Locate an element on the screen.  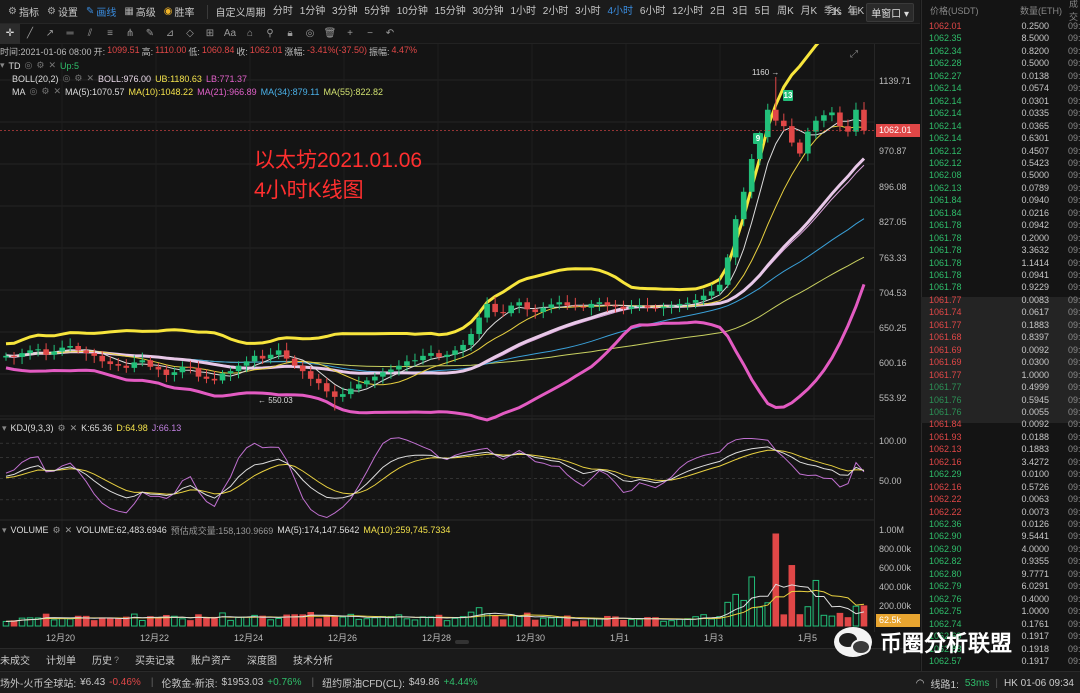
undo-icon: ↶ is located at coordinates (390, 33).